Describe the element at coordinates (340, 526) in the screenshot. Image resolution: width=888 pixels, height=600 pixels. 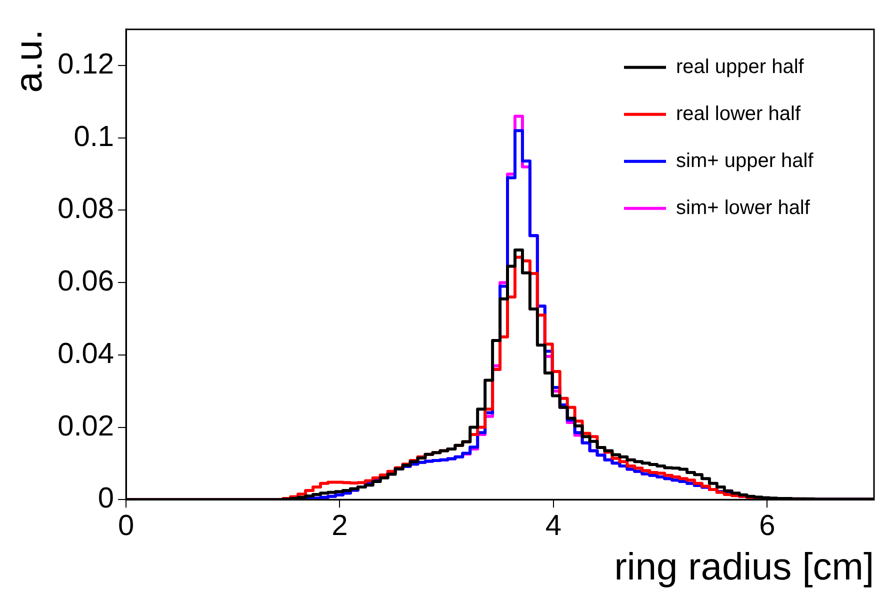
I see `x-tick-label: 2` at that location.